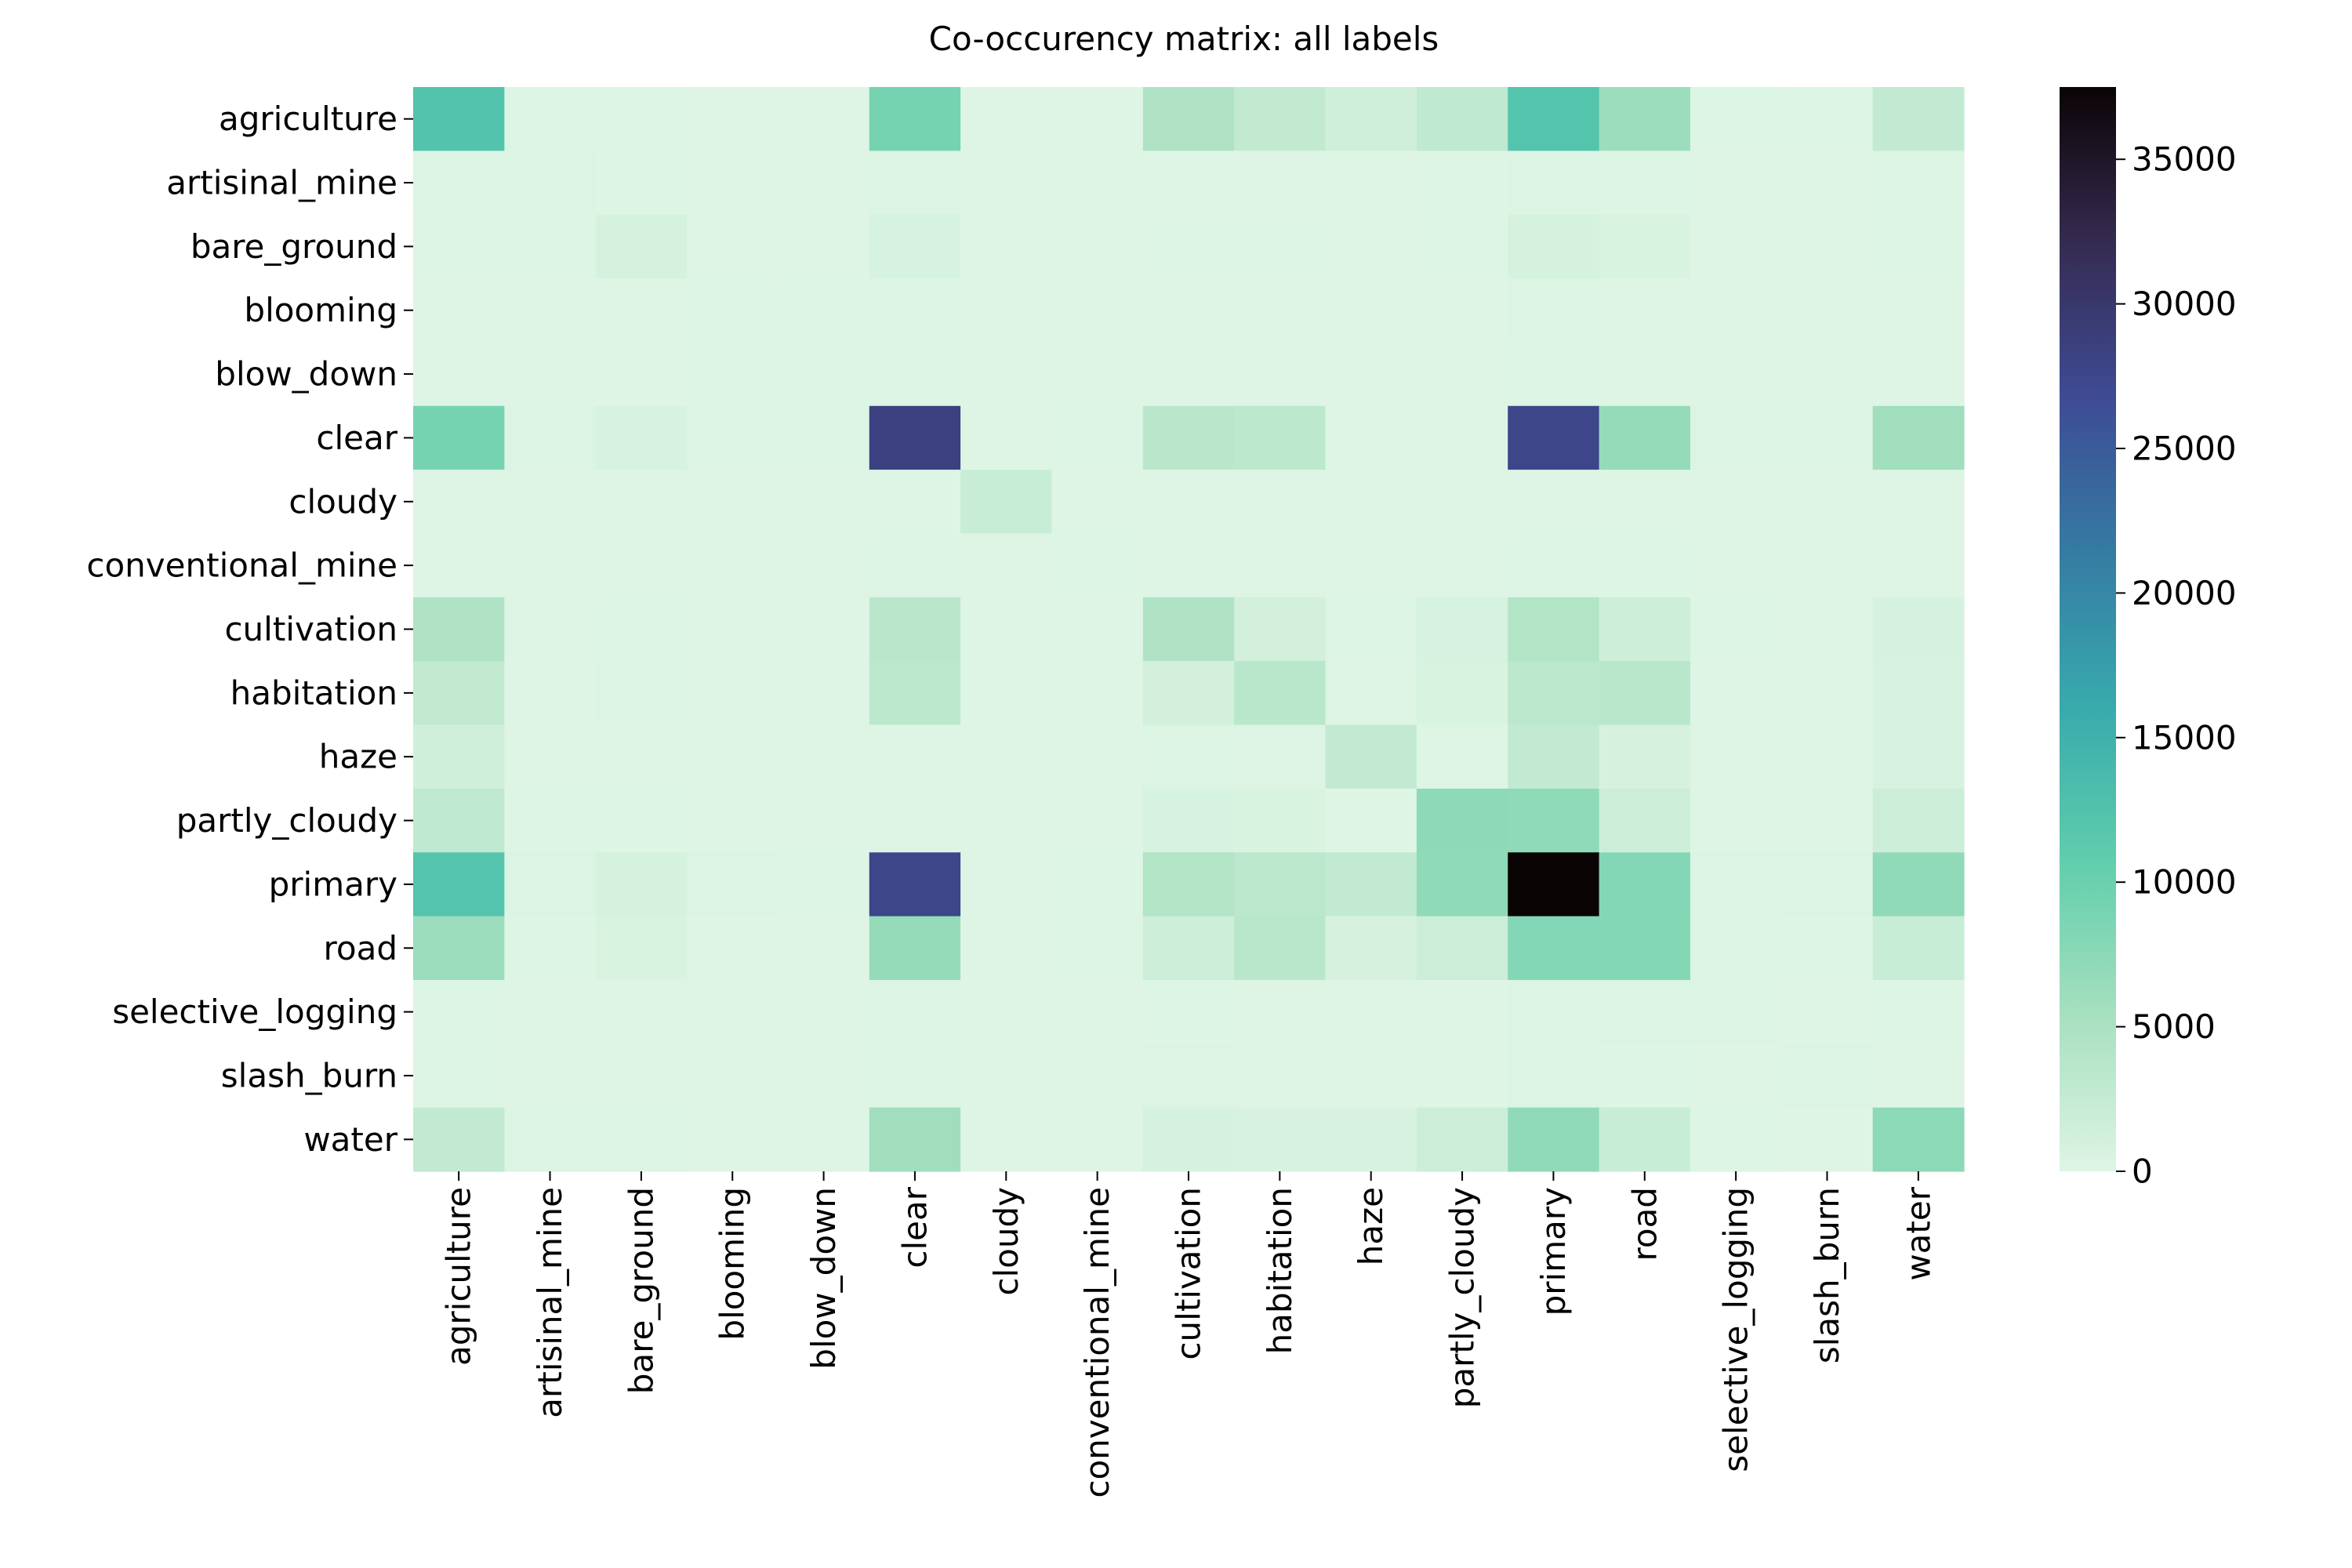 The image size is (2352, 1568). What do you see at coordinates (1097, 884) in the screenshot?
I see `heatmap-cell-primary-conventional_mine` at bounding box center [1097, 884].